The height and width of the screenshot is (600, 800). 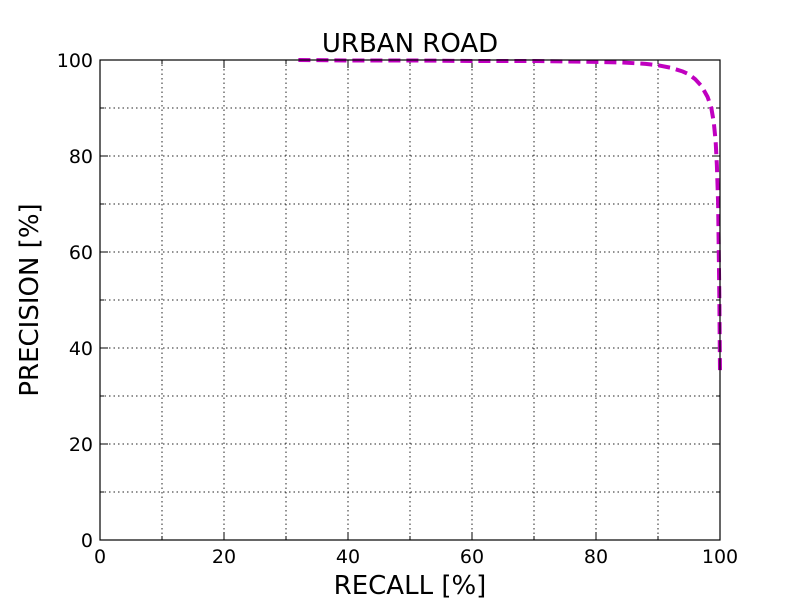 I want to click on x-tick-label: 100, so click(x=720, y=557).